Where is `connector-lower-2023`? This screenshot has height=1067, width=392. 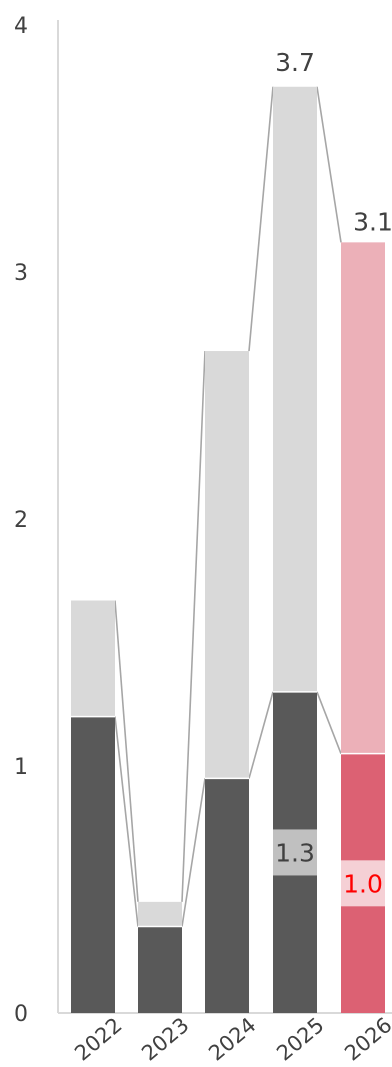 connector-lower-2023 is located at coordinates (193, 852).